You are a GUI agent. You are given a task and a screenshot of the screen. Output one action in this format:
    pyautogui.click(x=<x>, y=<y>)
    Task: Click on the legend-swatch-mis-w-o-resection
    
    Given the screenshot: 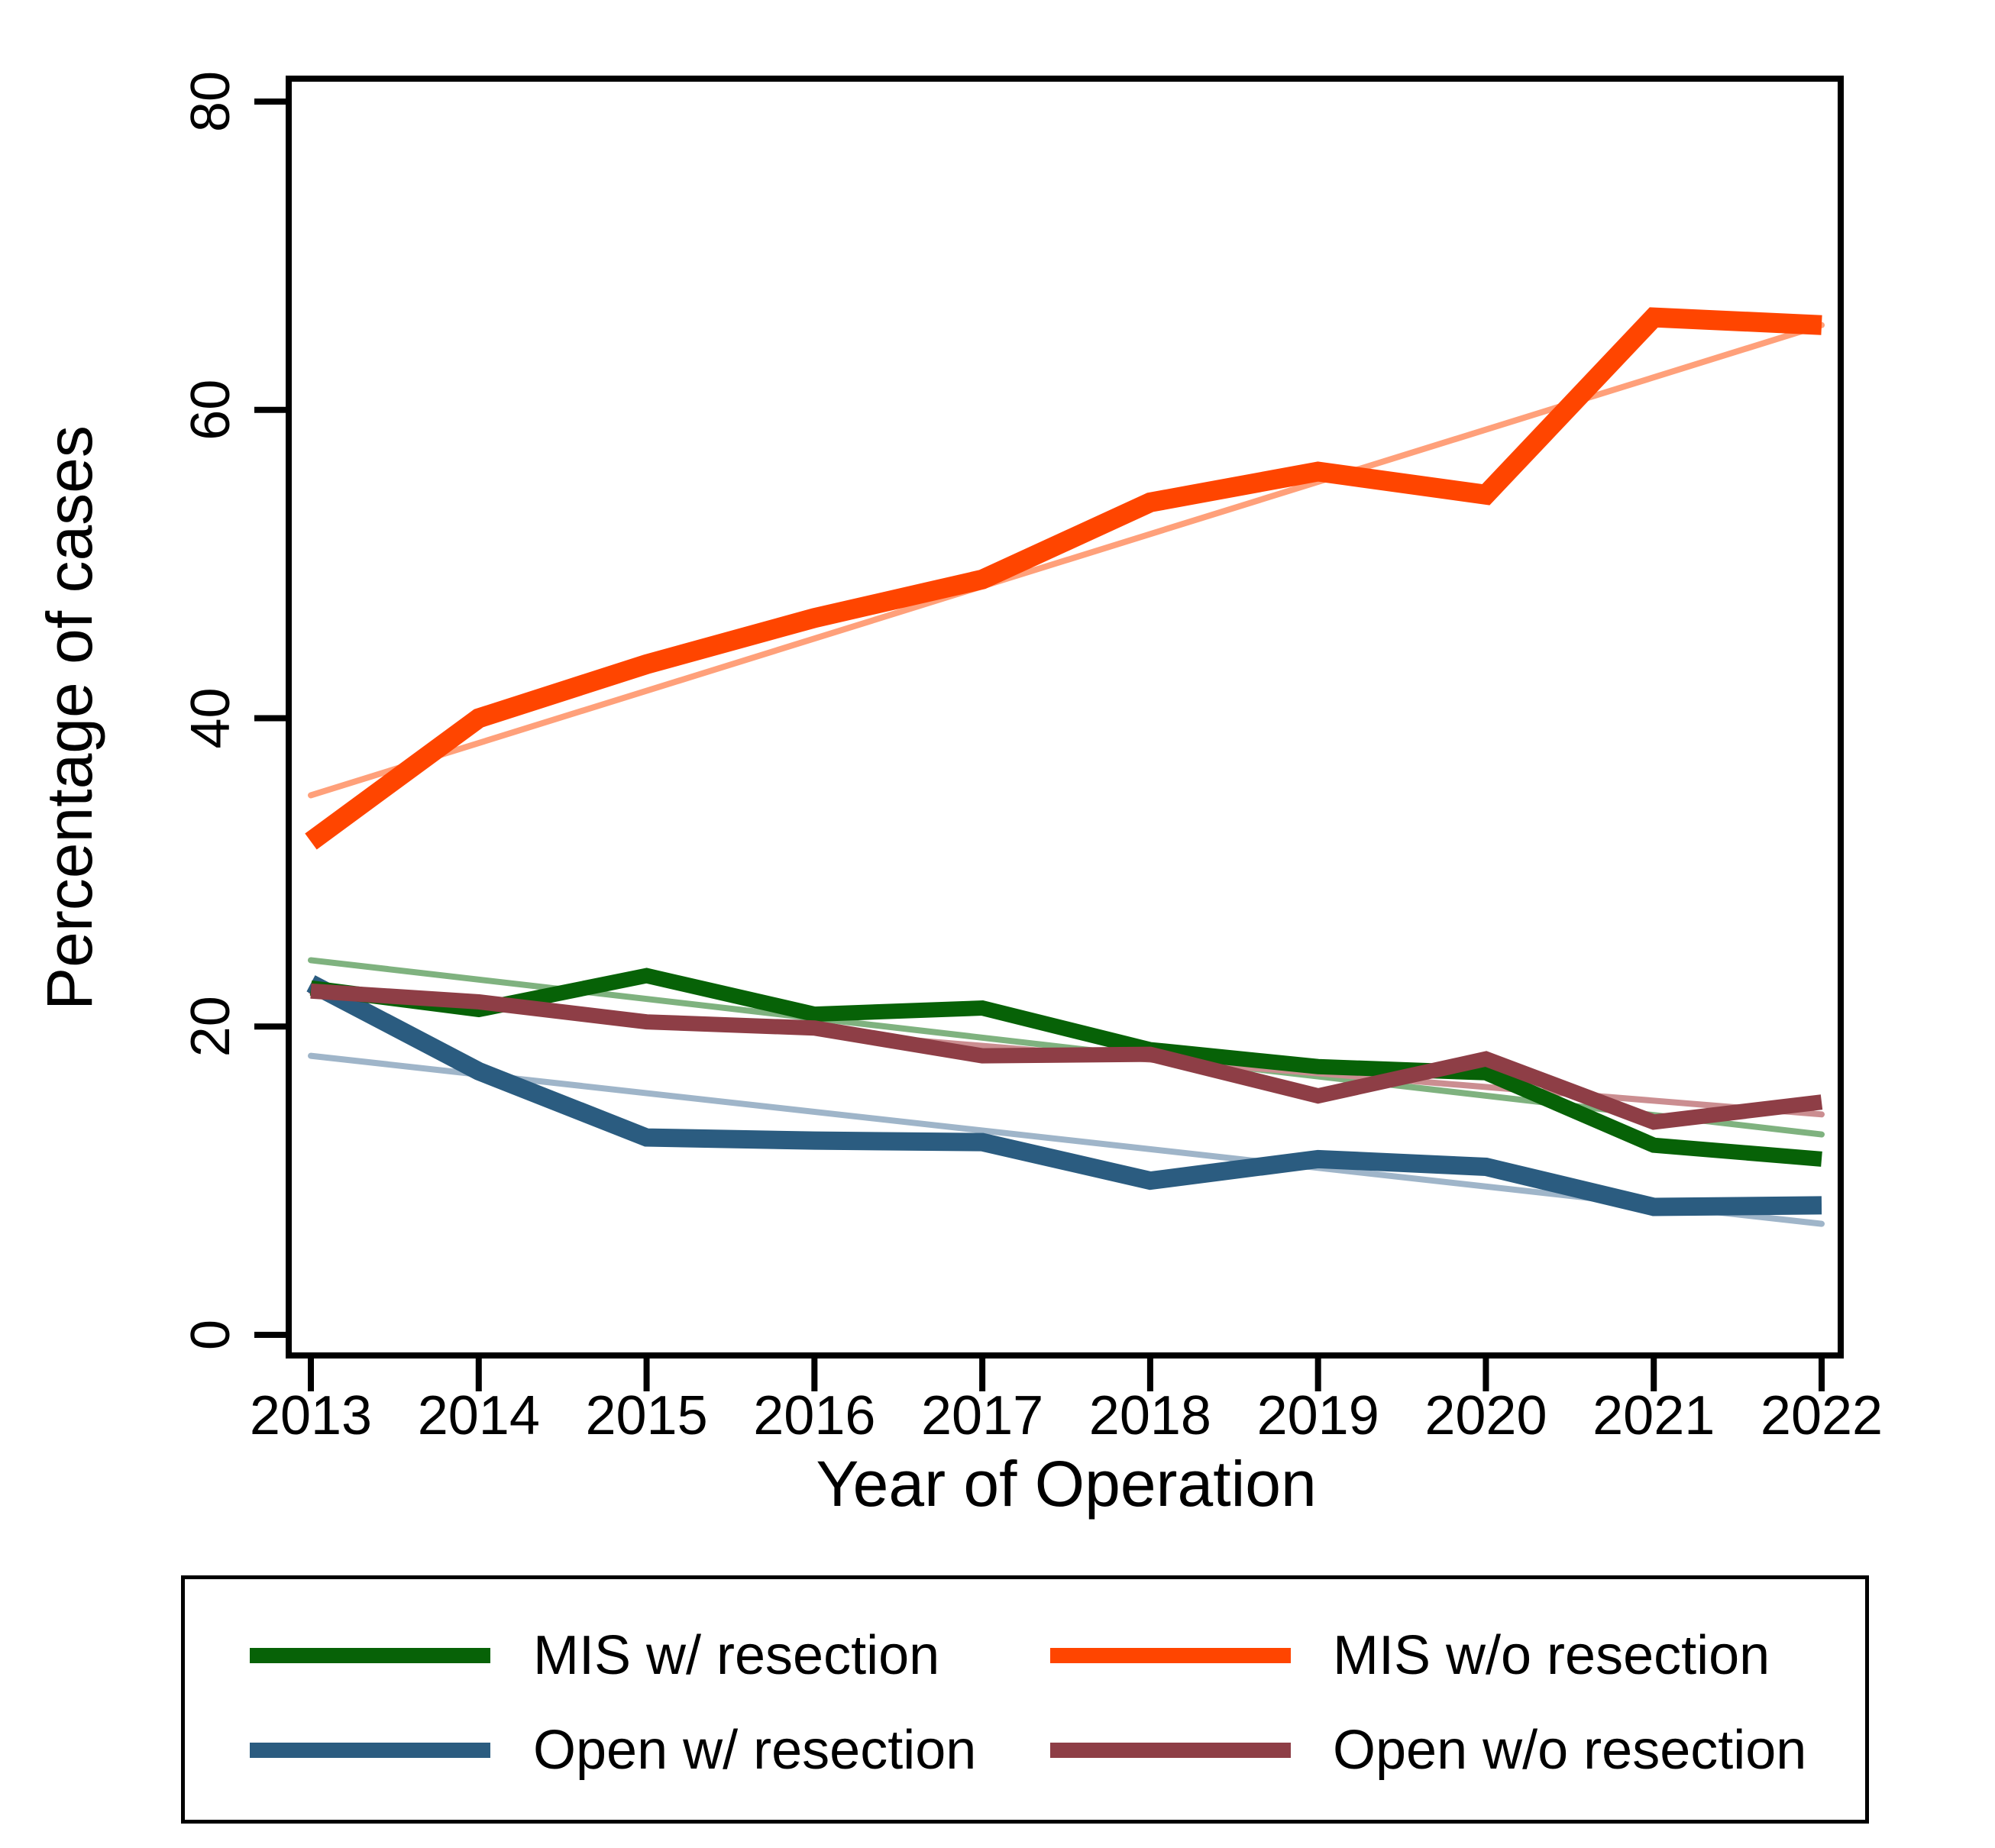 What is the action you would take?
    pyautogui.click(x=1170, y=1655)
    